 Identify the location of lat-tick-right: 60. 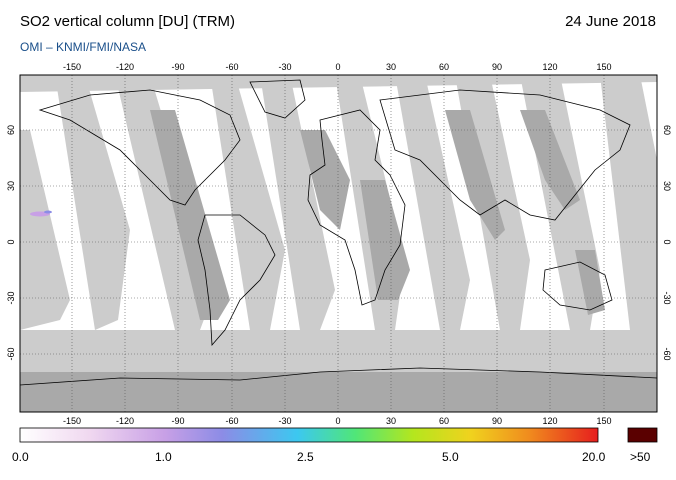
(667, 130).